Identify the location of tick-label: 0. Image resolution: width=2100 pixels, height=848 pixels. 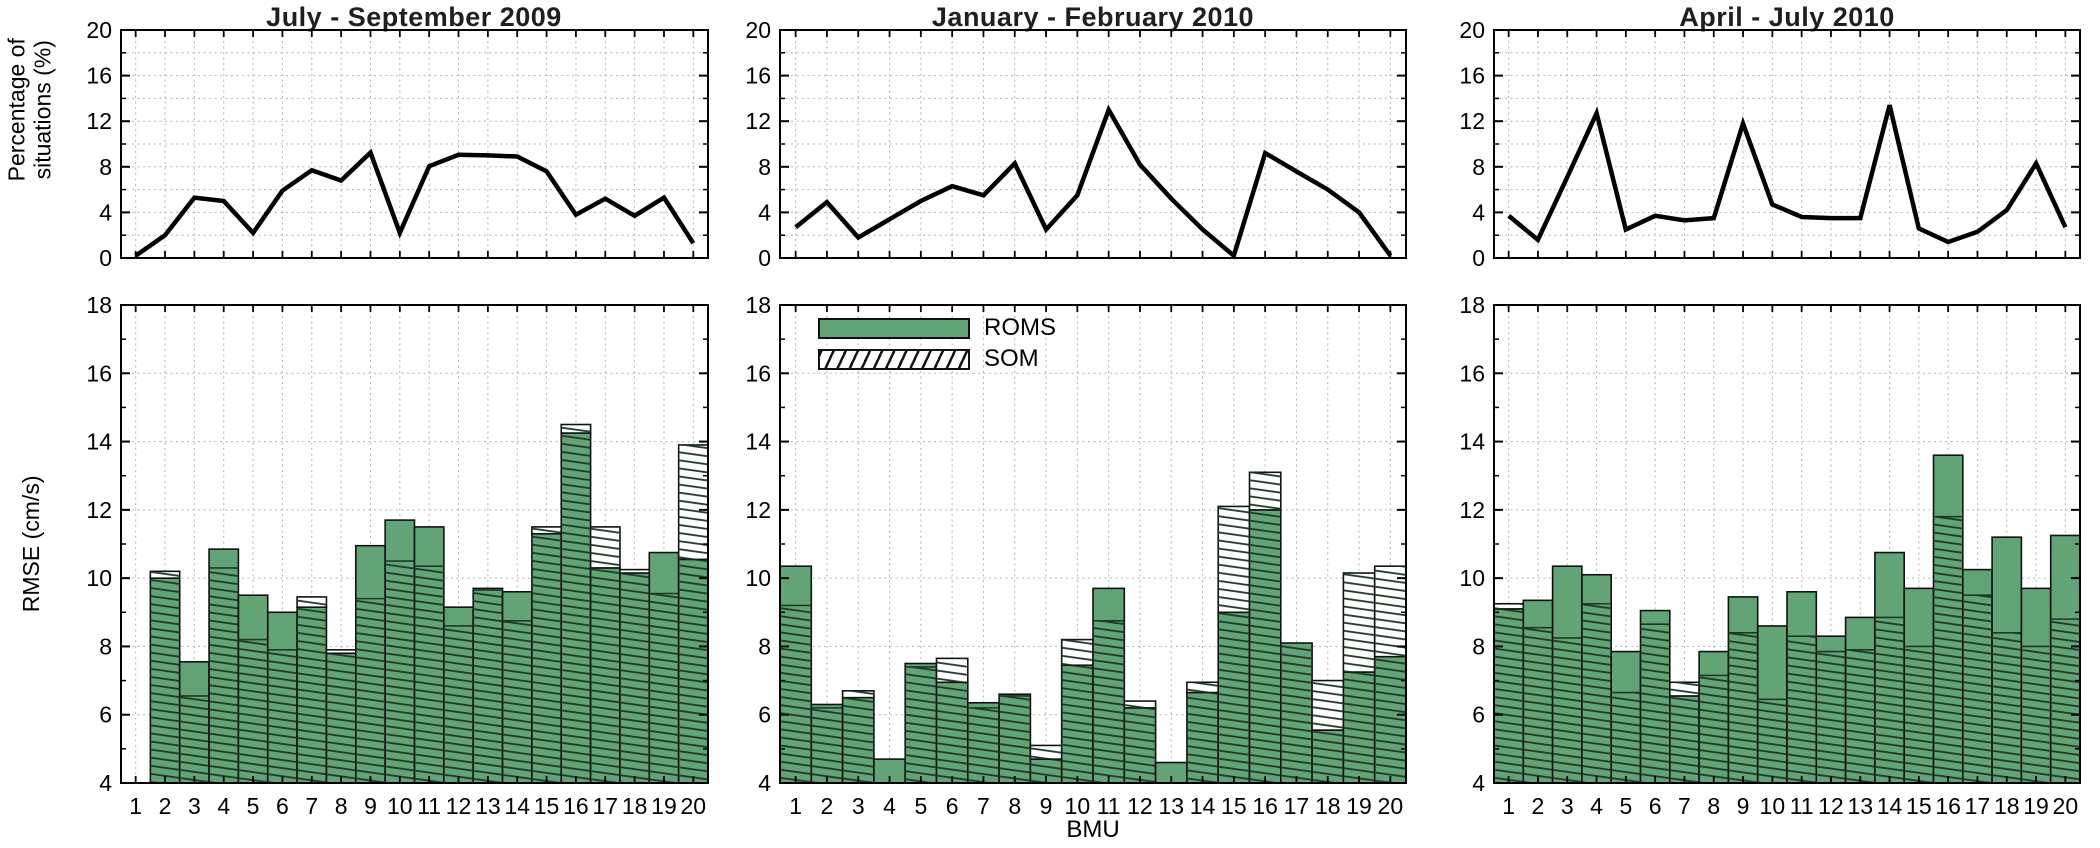
(105, 258).